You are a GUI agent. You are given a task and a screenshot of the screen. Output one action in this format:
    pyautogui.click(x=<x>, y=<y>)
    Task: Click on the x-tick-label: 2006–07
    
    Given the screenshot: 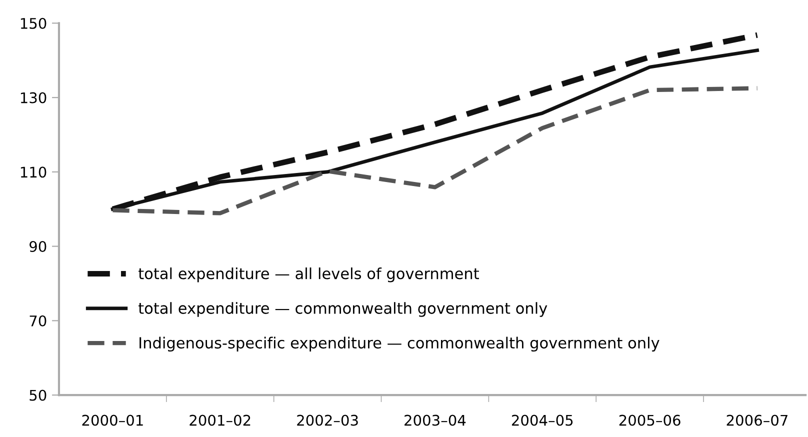 What is the action you would take?
    pyautogui.click(x=757, y=420)
    